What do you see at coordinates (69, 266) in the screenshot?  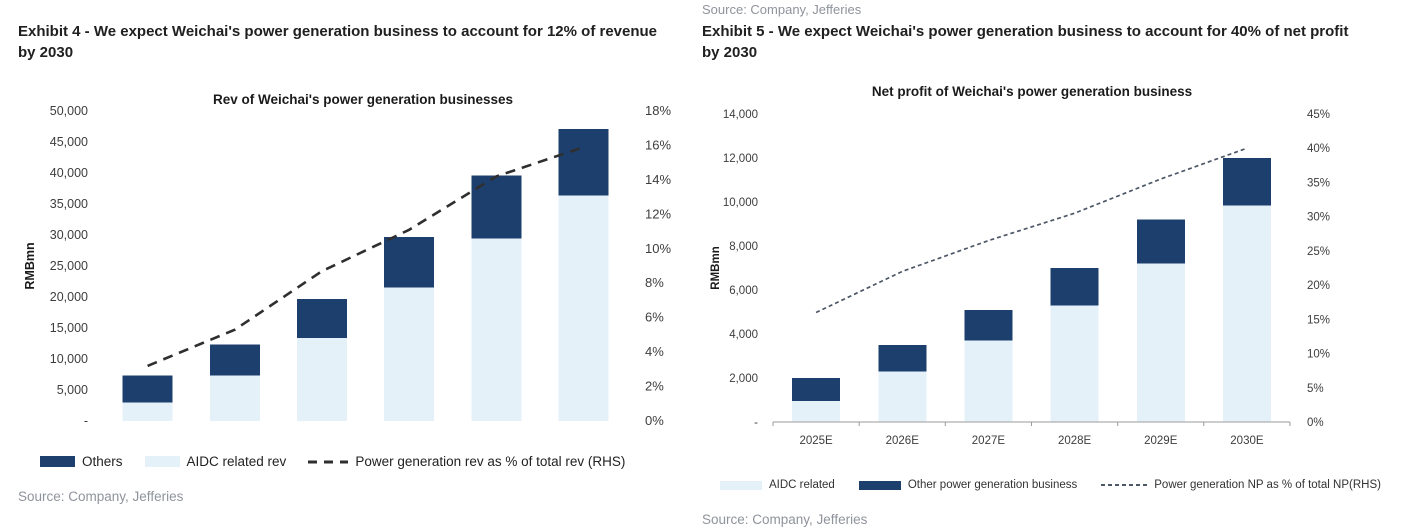 I see `y-axis-left-label: 25,000` at bounding box center [69, 266].